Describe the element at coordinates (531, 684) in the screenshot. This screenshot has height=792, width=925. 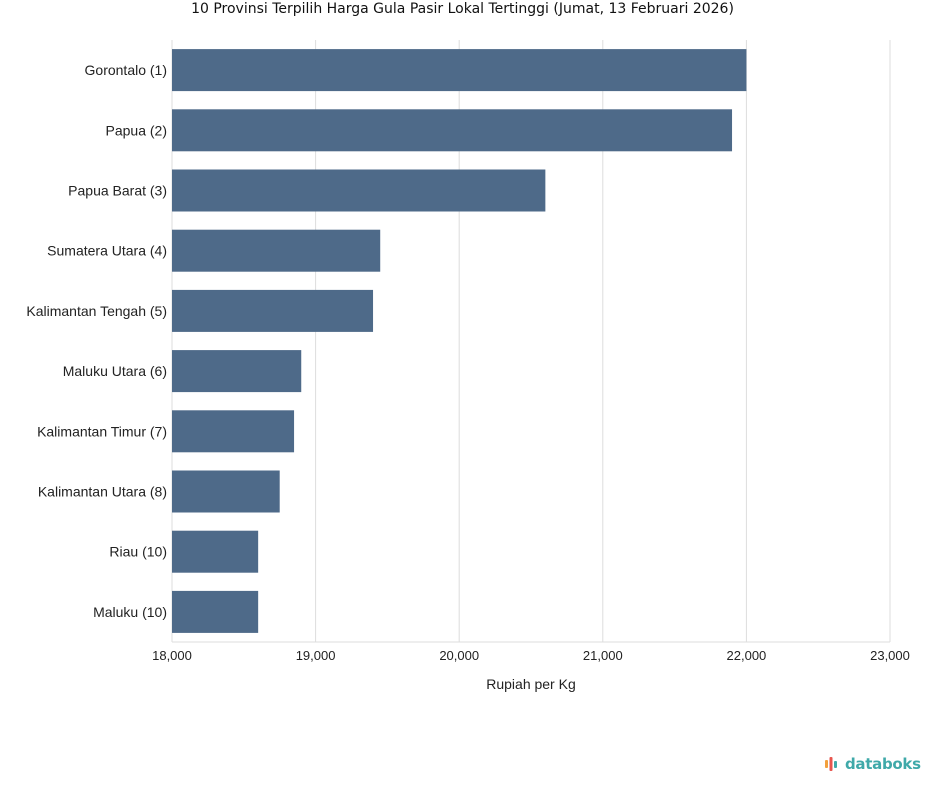
I see `x-axis-title: Rupiah per Kg` at that location.